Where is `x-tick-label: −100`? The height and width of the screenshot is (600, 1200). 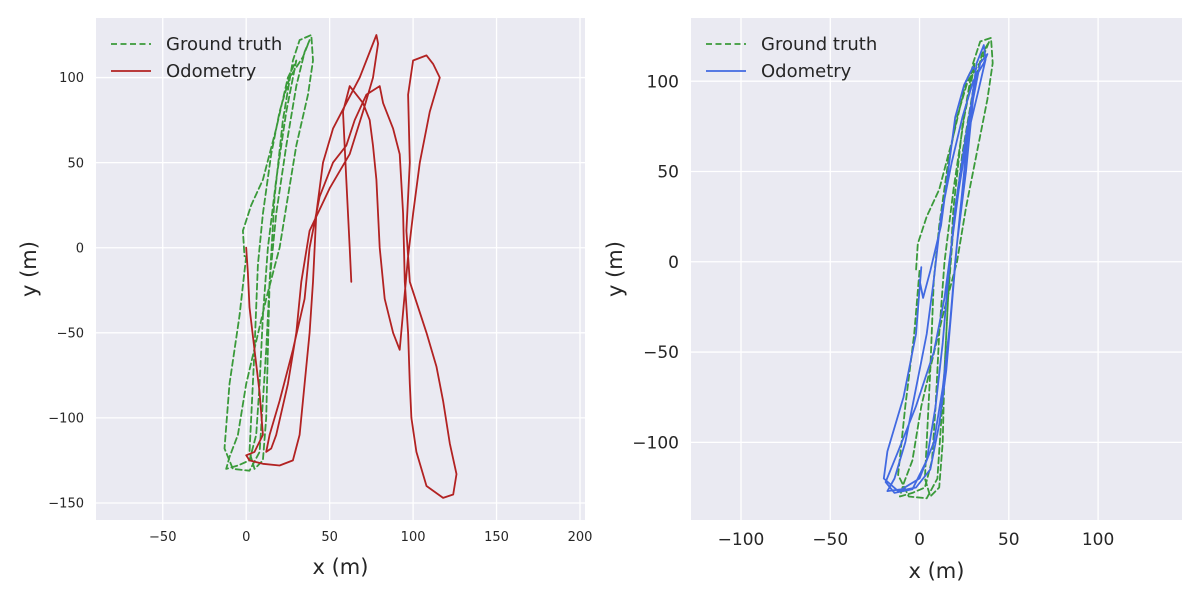
x-tick-label: −100 is located at coordinates (741, 540).